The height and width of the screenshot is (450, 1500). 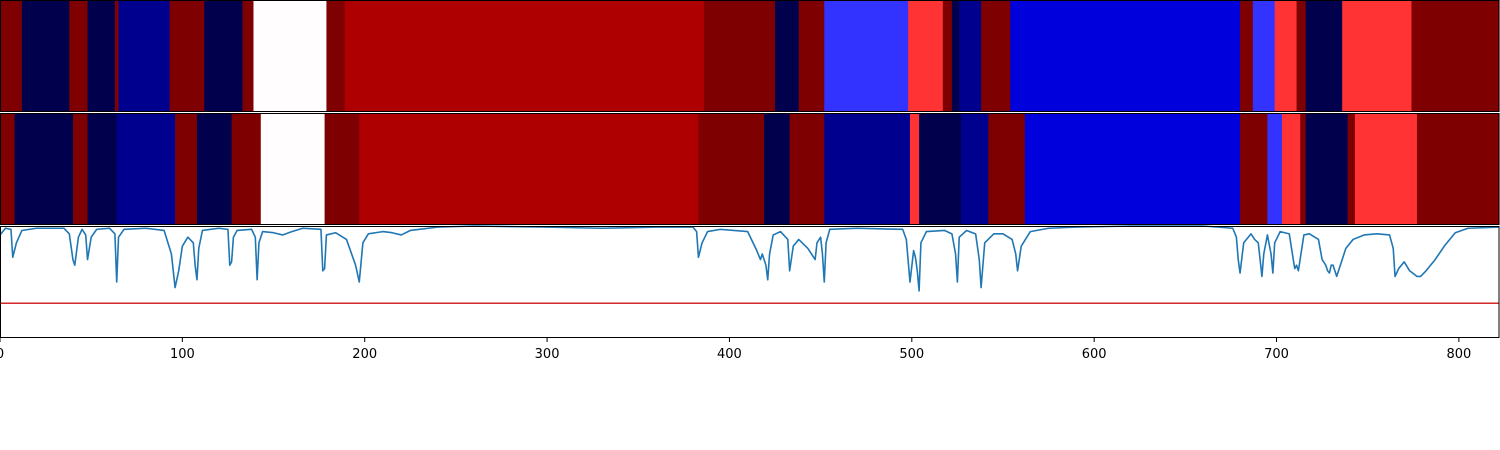 I want to click on x-tick-label-2: 100, so click(x=182, y=354).